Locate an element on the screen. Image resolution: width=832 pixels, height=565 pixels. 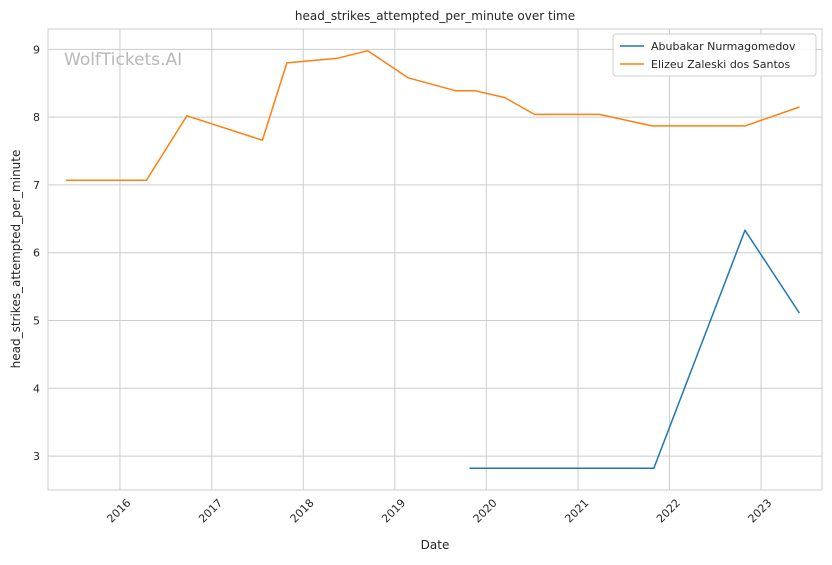
y-tick-label: 3 is located at coordinates (36, 456).